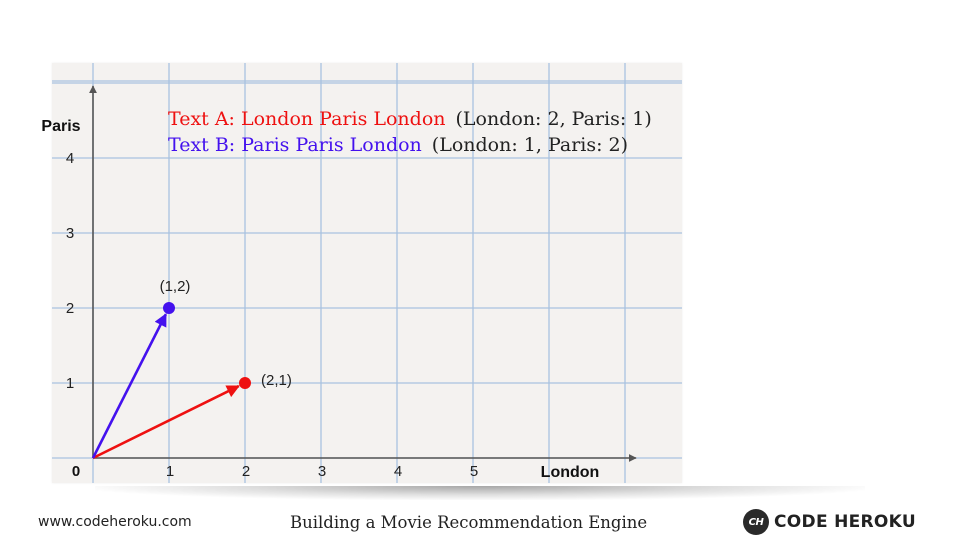 This screenshot has height=540, width=960. What do you see at coordinates (246, 471) in the screenshot?
I see `x-tick-label: 2` at bounding box center [246, 471].